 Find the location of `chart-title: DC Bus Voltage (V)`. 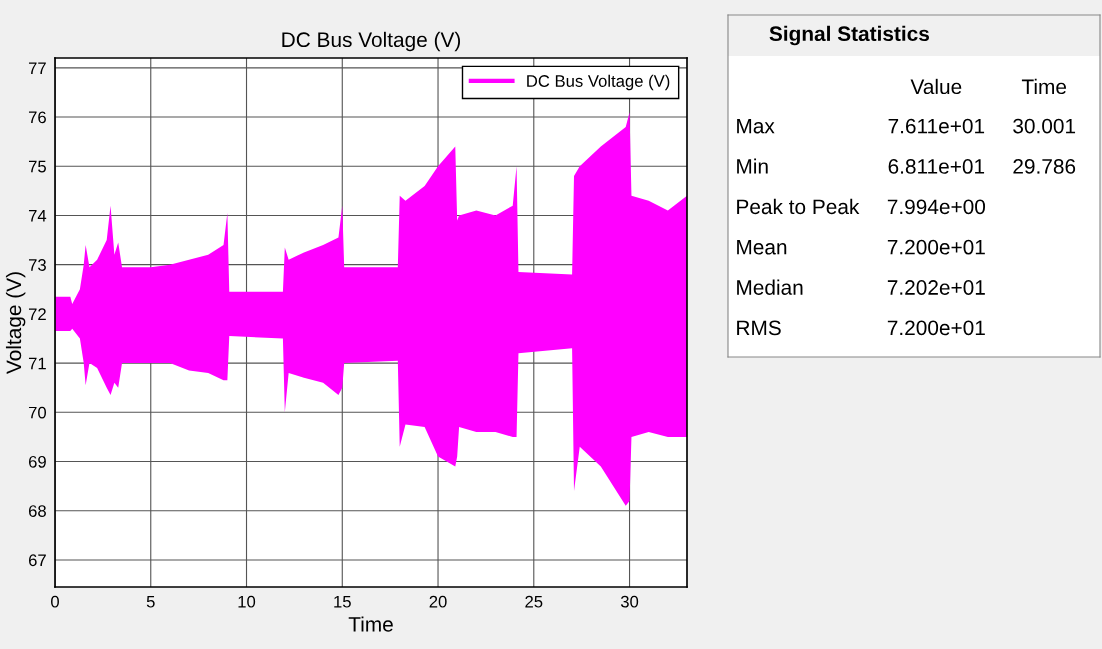

chart-title: DC Bus Voltage (V) is located at coordinates (371, 41).